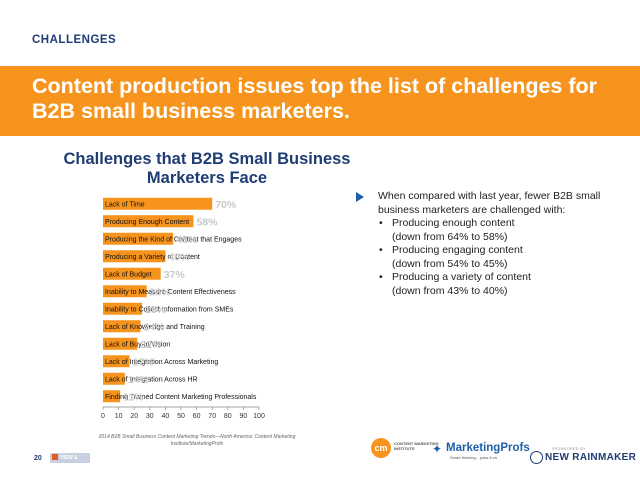  What do you see at coordinates (150, 416) in the screenshot?
I see `x-tick-label: 30` at bounding box center [150, 416].